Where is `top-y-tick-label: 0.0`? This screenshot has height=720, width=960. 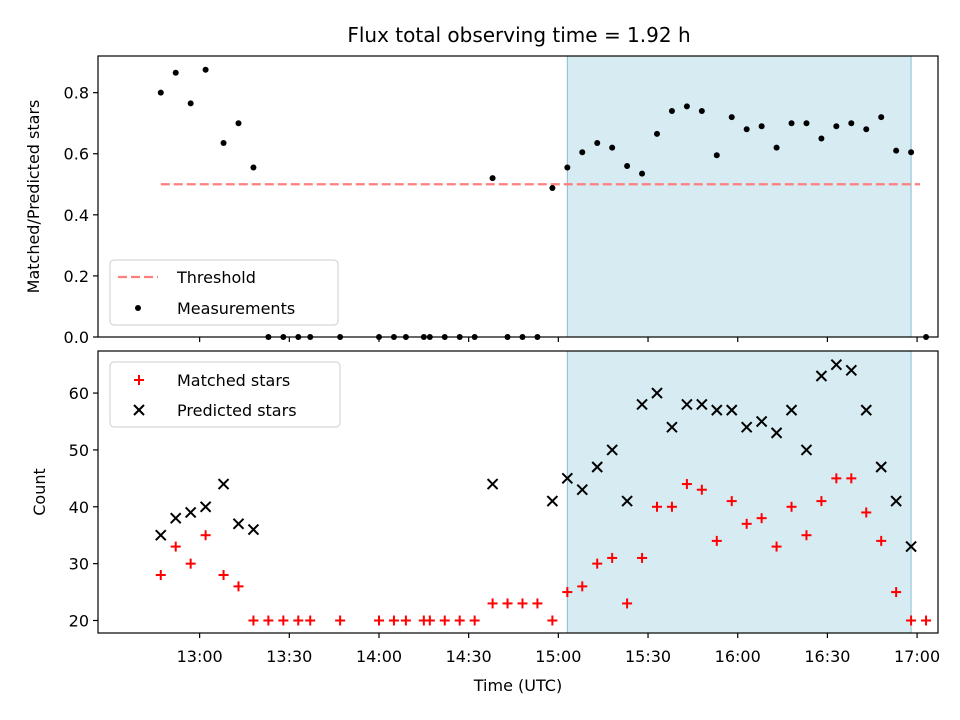
top-y-tick-label: 0.0 is located at coordinates (76, 337).